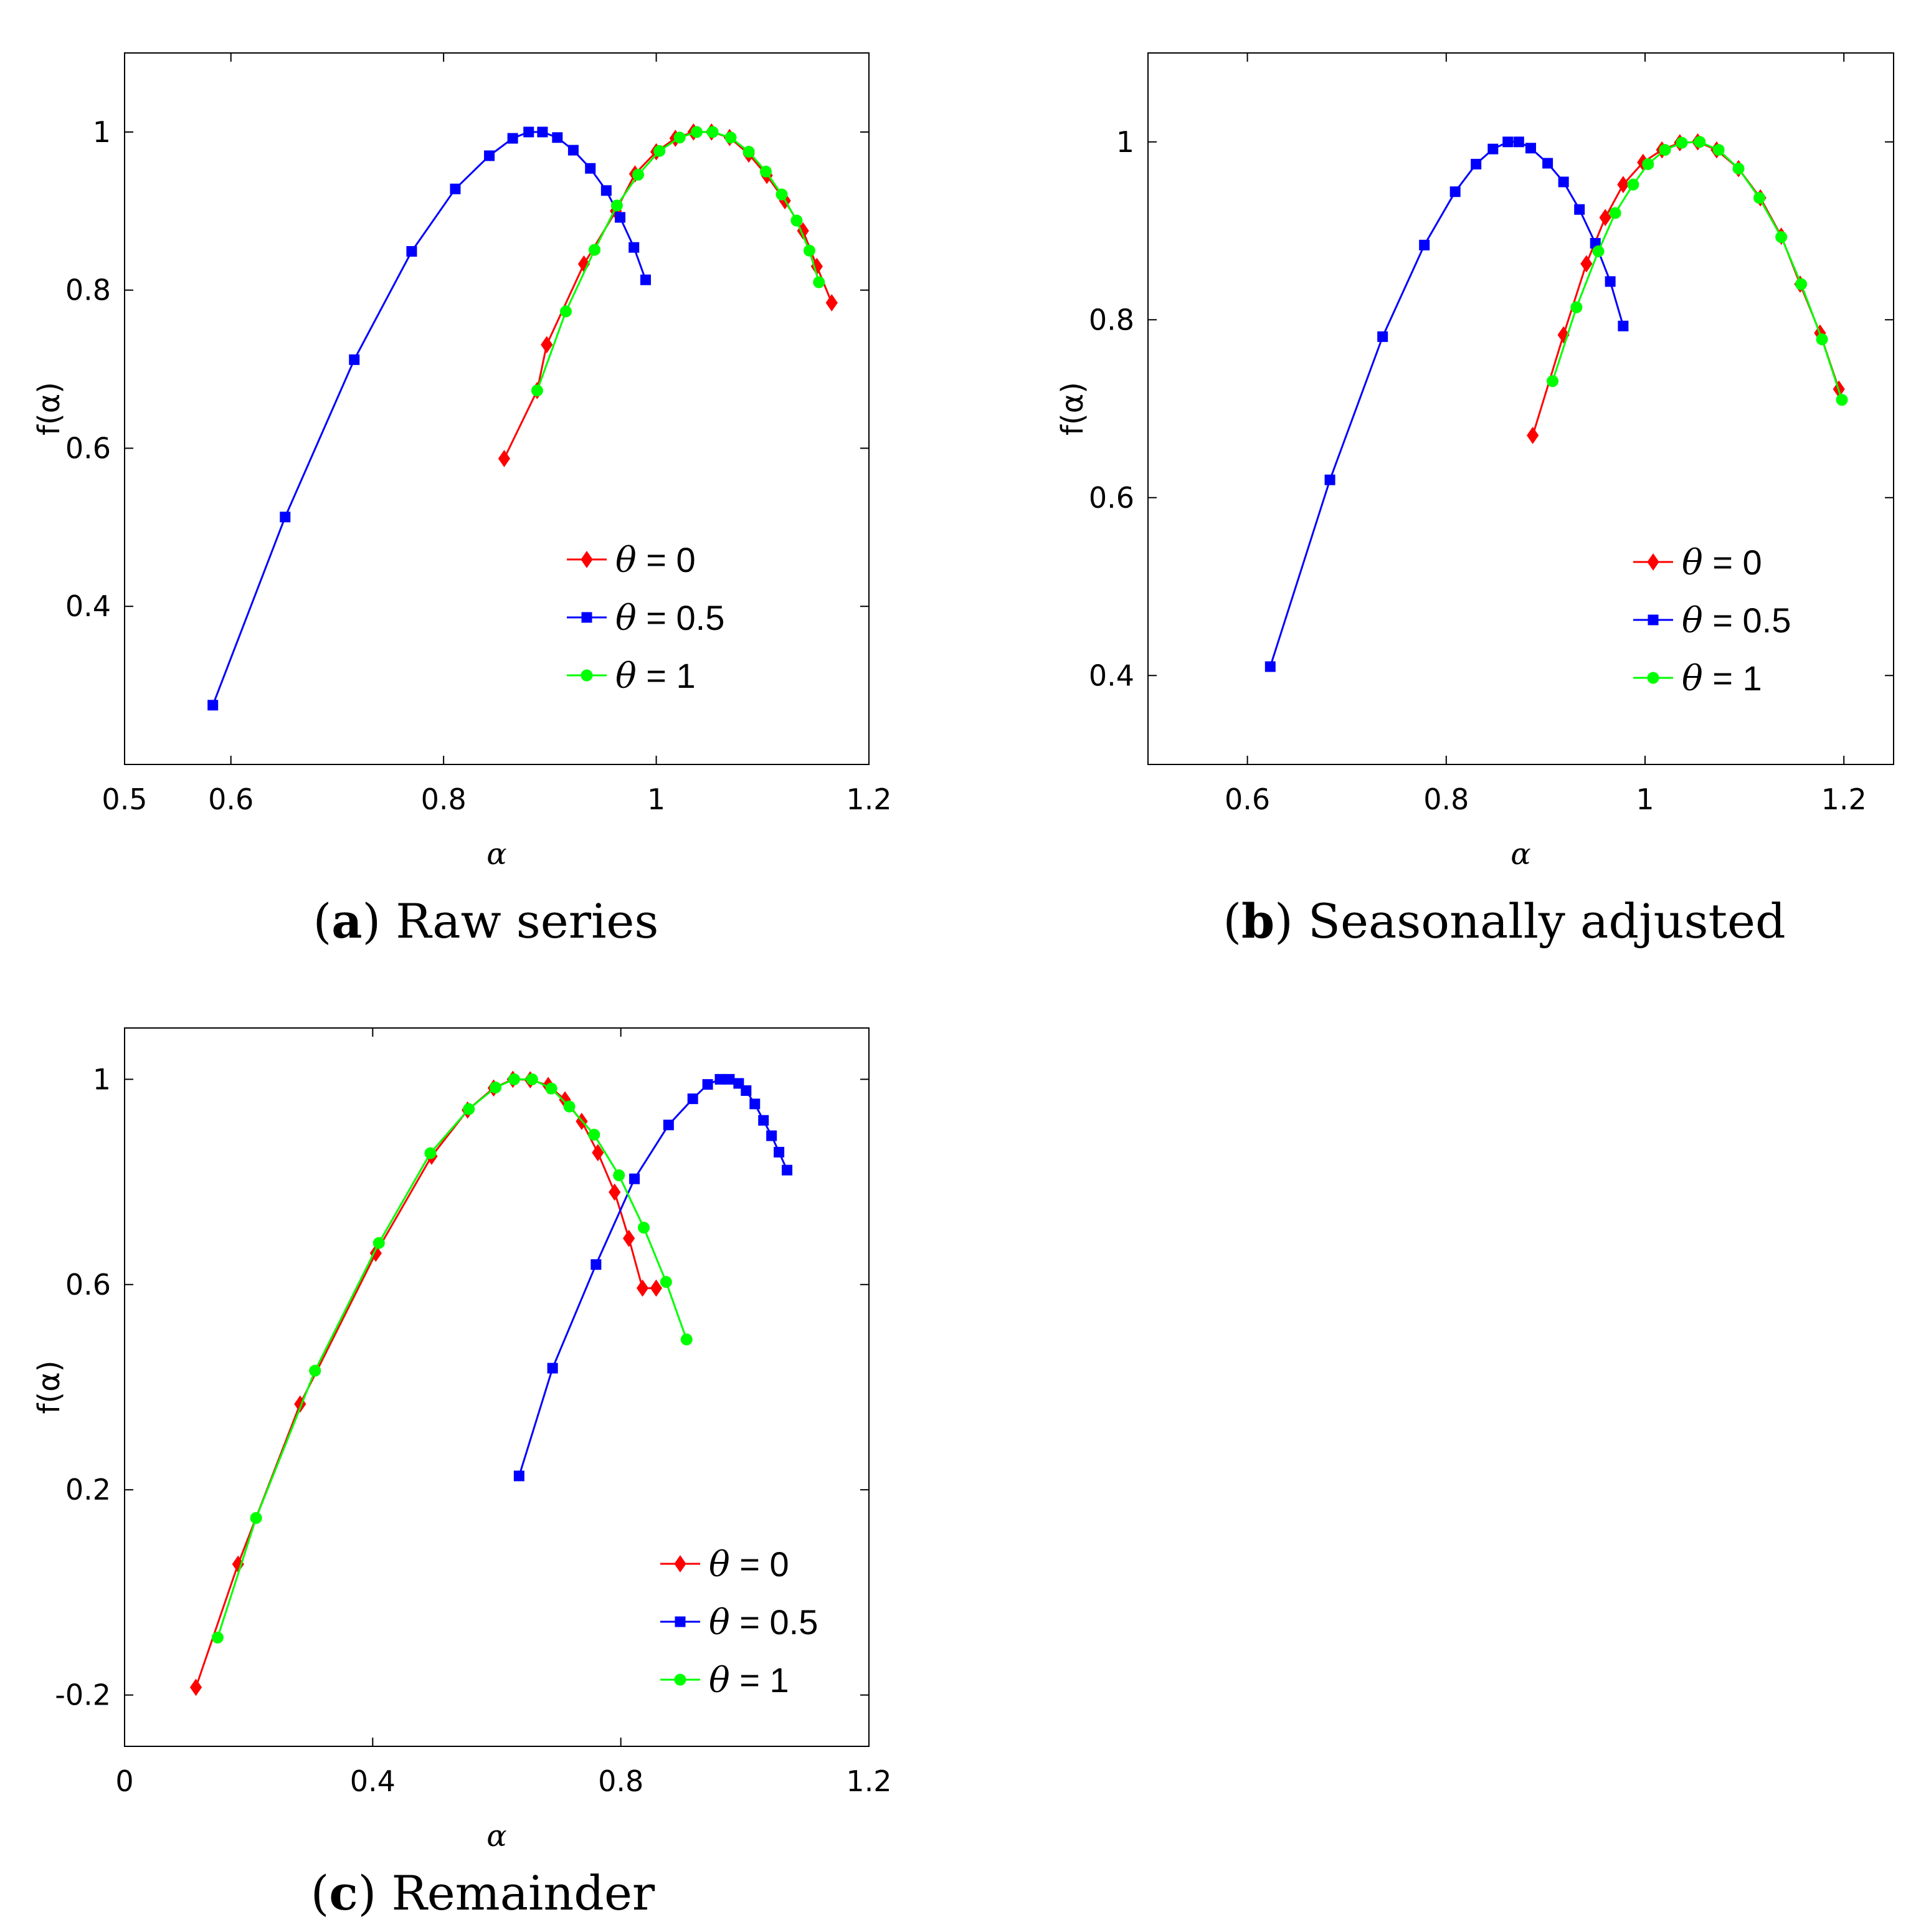 This screenshot has width=1921, height=1932. I want to click on legend-entry: θ = 0, so click(1697, 563).